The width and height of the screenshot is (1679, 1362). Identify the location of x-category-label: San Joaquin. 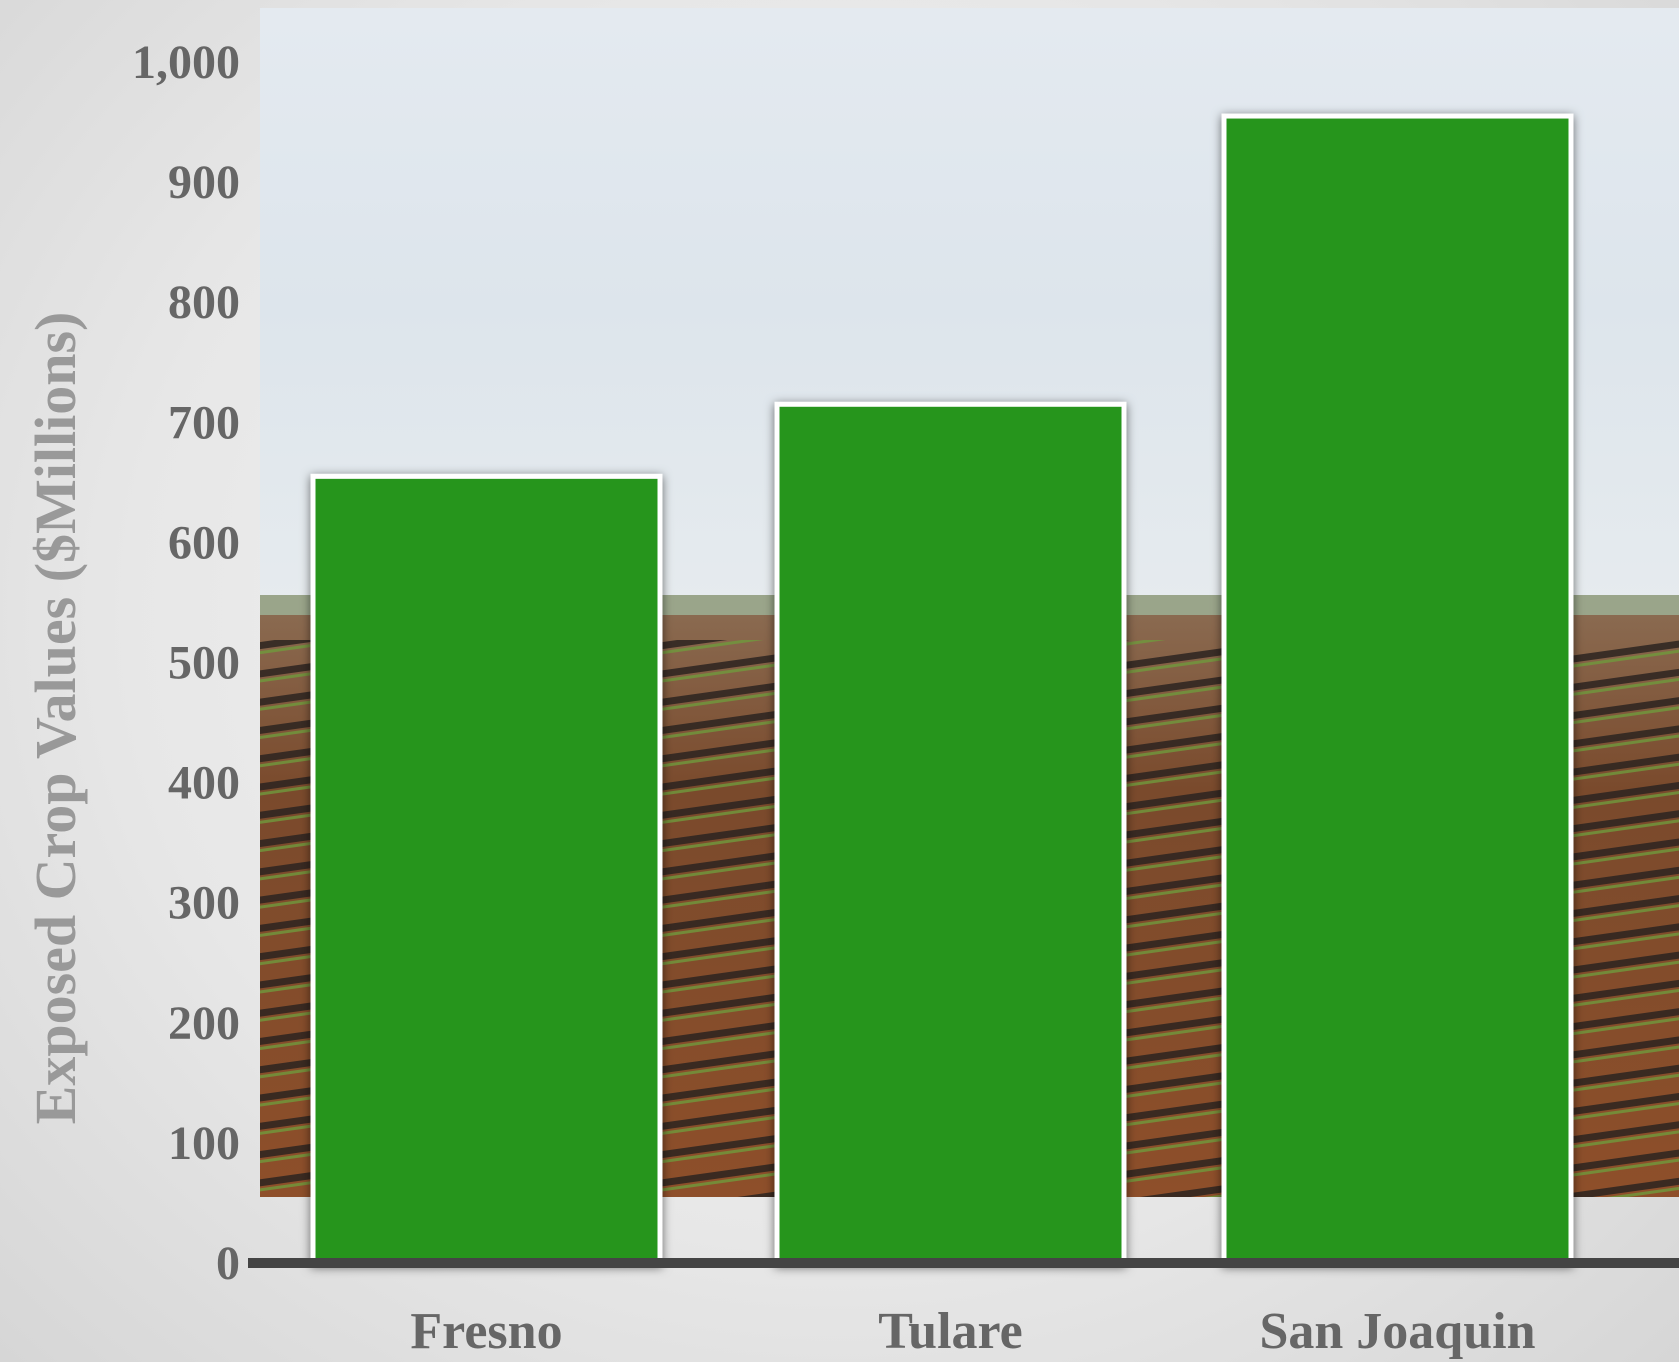
(1397, 1331).